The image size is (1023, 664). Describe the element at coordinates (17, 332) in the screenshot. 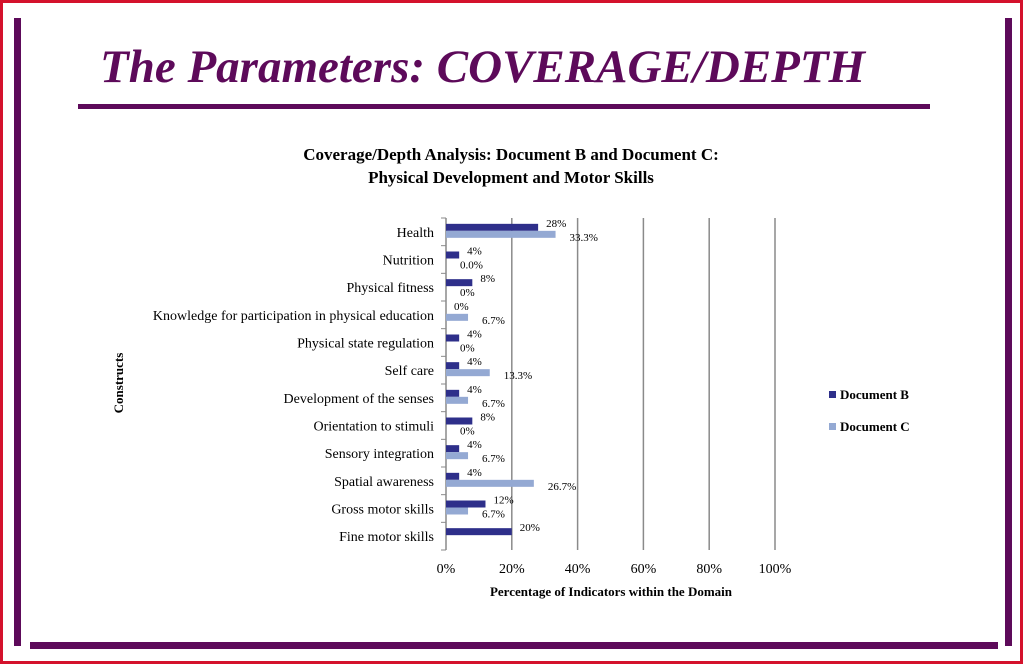

I see `left-accent-bar` at that location.